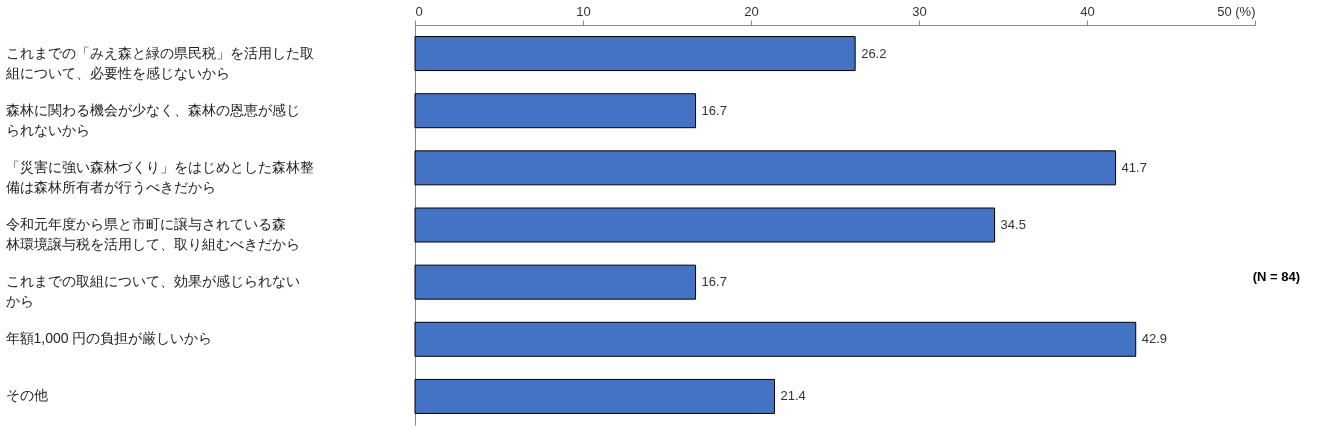 The width and height of the screenshot is (1325, 448). Describe the element at coordinates (152, 291) in the screenshot. I see `y-tick-label: これまでの取組について、効果が感じられないから` at that location.